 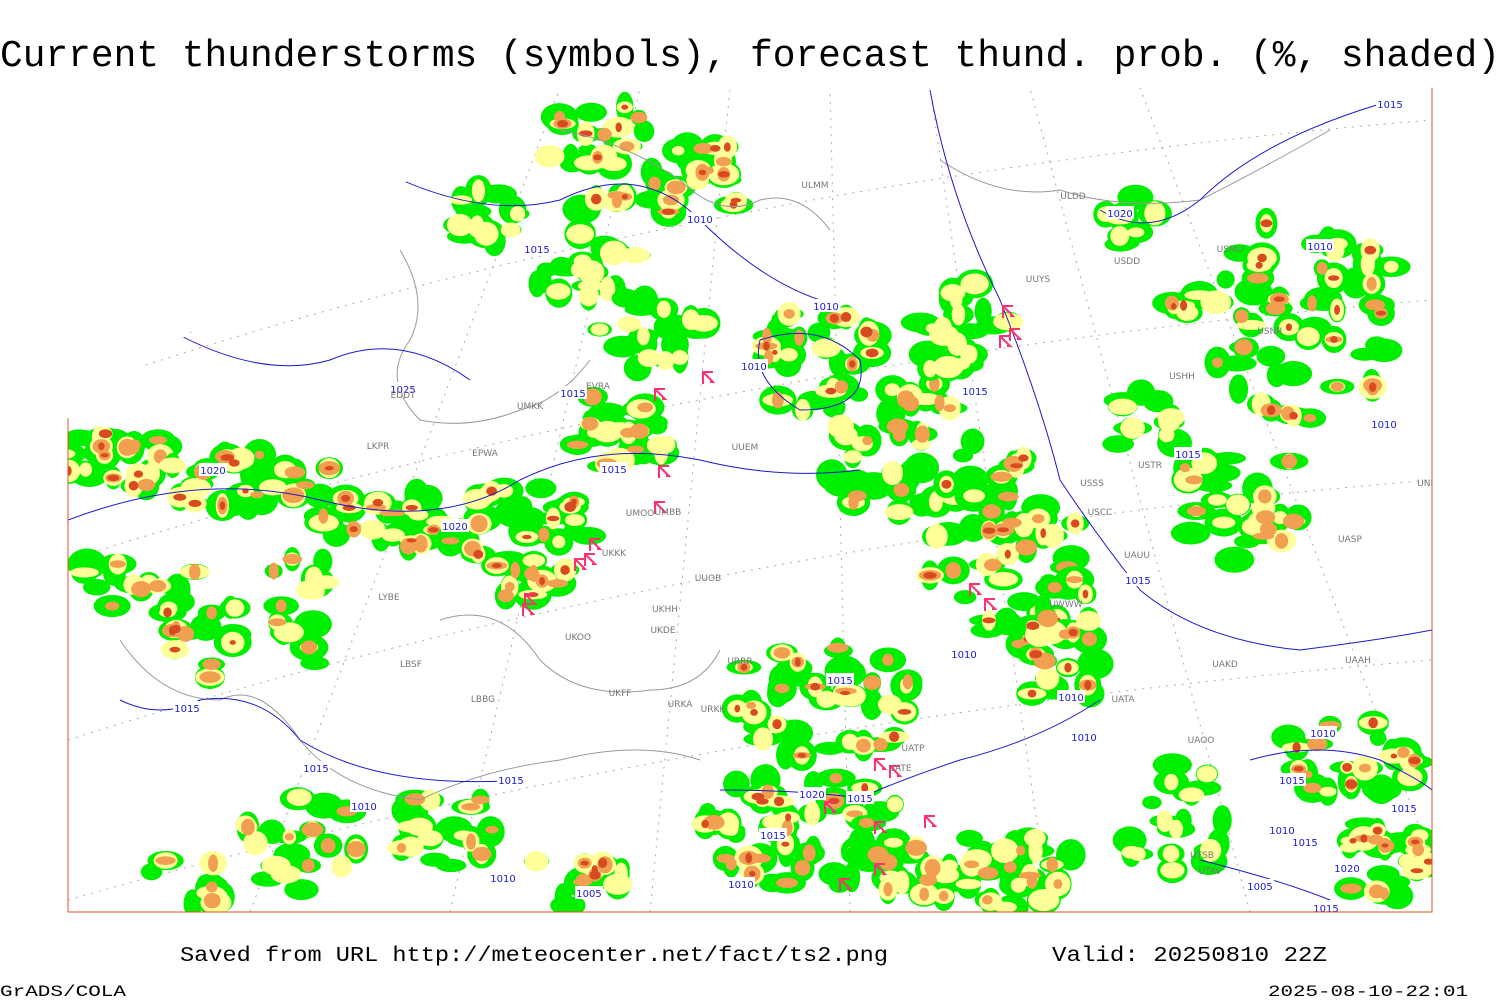 I want to click on station-label: EPWA, so click(x=485, y=454).